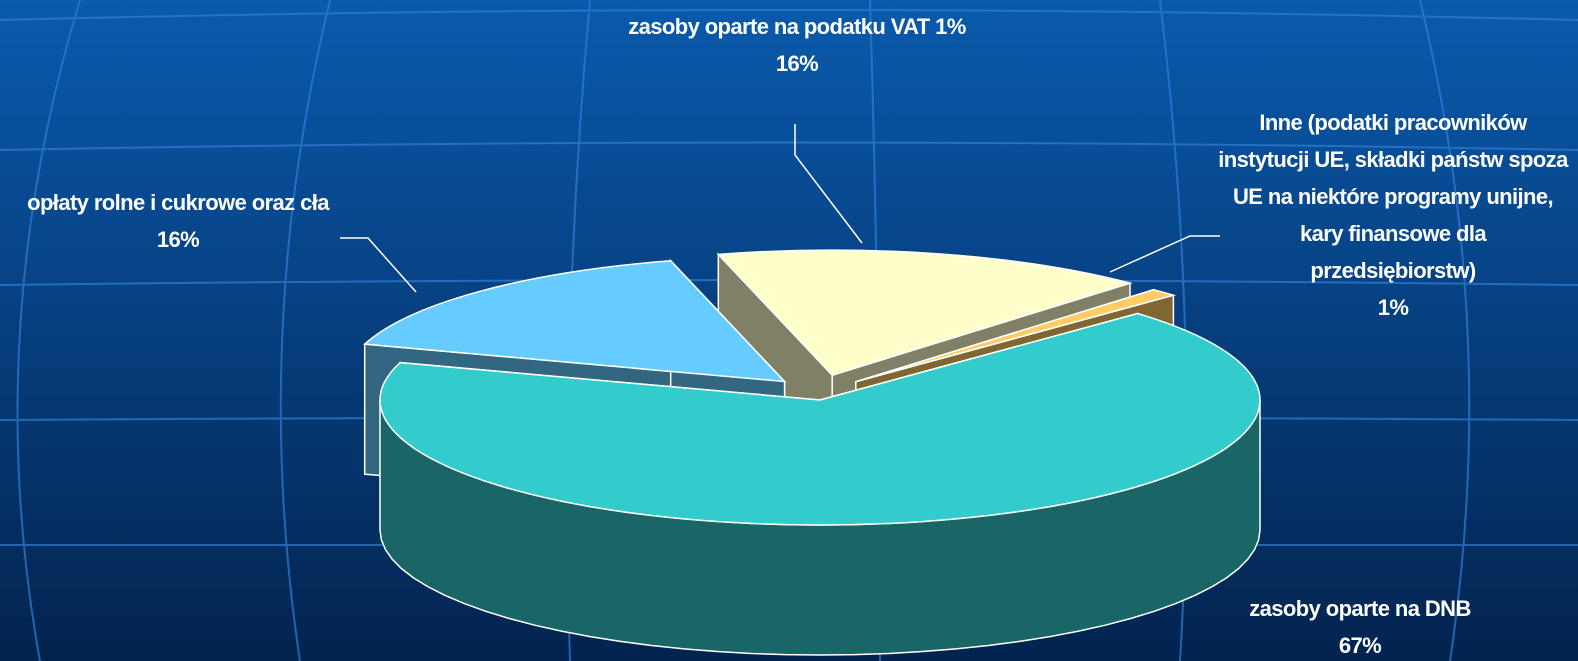 This screenshot has height=661, width=1578. What do you see at coordinates (1360, 608) in the screenshot?
I see `category-label: zasoby oparte na DNB` at bounding box center [1360, 608].